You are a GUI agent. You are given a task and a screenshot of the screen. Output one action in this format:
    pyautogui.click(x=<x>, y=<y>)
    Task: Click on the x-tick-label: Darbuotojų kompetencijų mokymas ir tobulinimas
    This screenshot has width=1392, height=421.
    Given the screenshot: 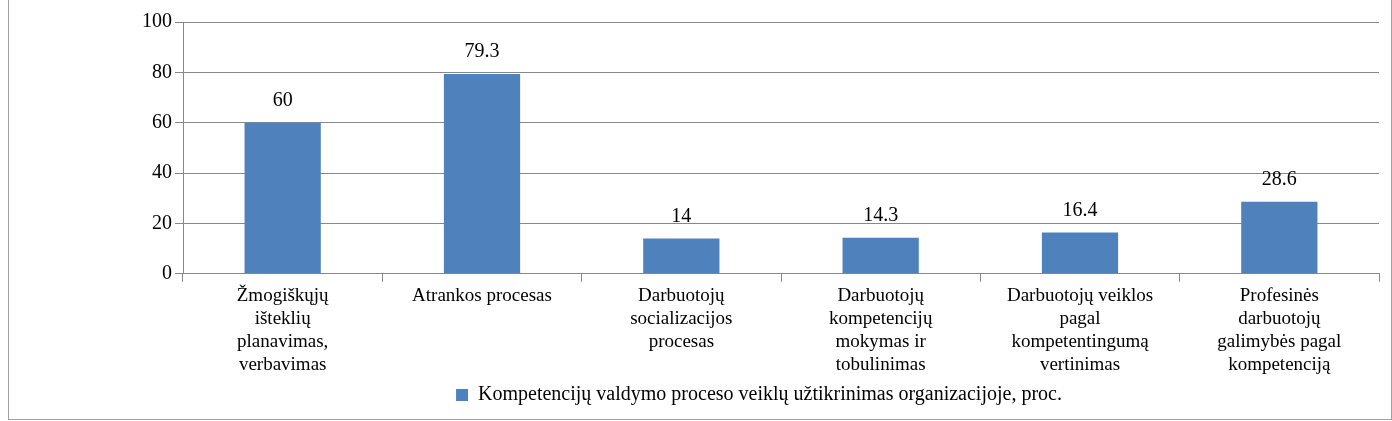 What is the action you would take?
    pyautogui.click(x=880, y=329)
    